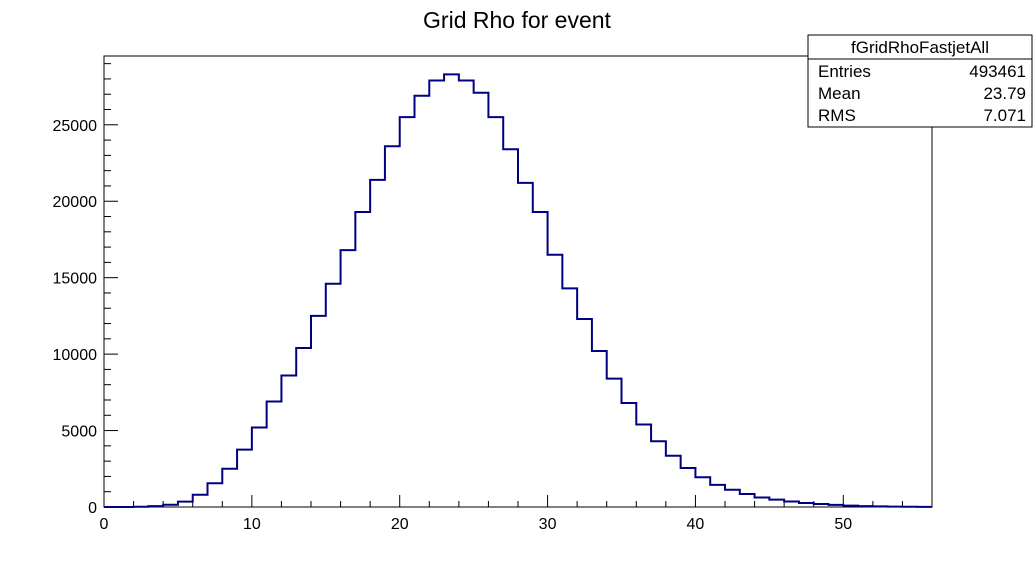 The image size is (1035, 563). I want to click on x-tick-label: 0, so click(104, 524).